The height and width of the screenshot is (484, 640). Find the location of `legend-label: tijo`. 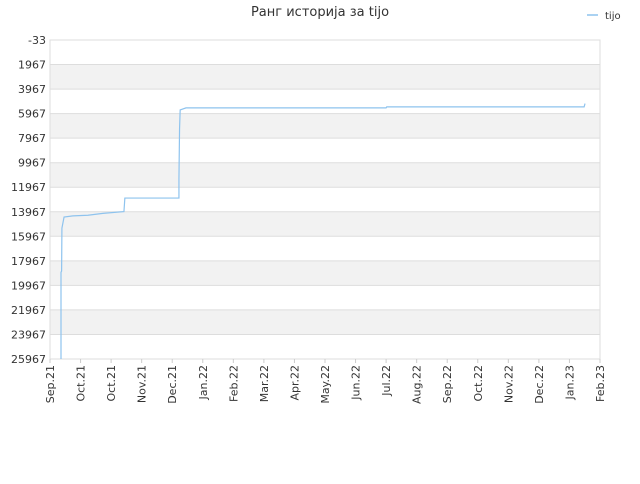

legend-label: tijo is located at coordinates (613, 16).